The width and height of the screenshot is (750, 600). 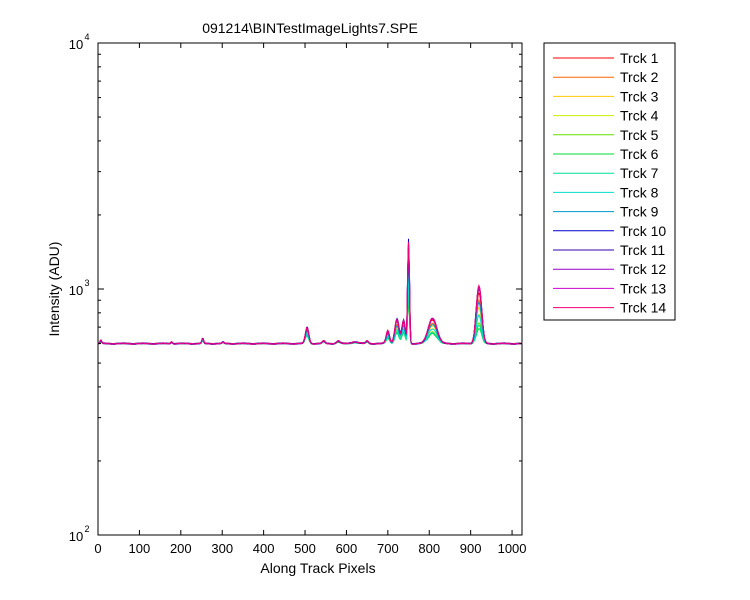 What do you see at coordinates (643, 231) in the screenshot?
I see `legend-label: Trck 10` at bounding box center [643, 231].